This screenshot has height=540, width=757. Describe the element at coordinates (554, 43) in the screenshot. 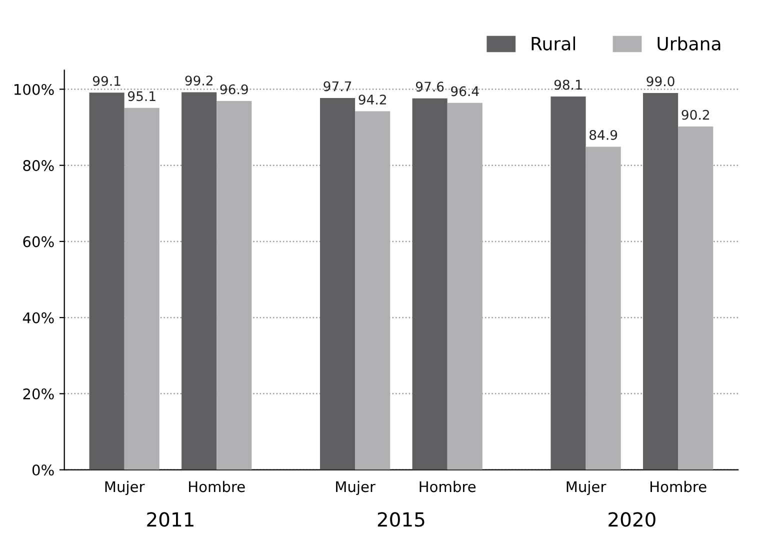

I see `legend-label: Rural` at that location.